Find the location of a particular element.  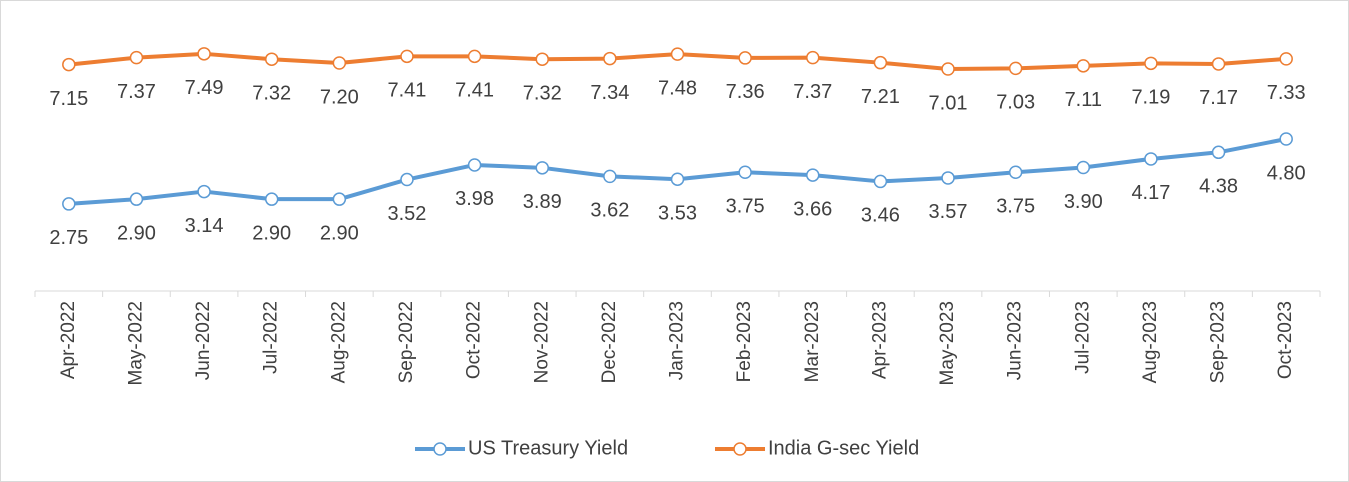

data-label: 7.17 is located at coordinates (1218, 98).